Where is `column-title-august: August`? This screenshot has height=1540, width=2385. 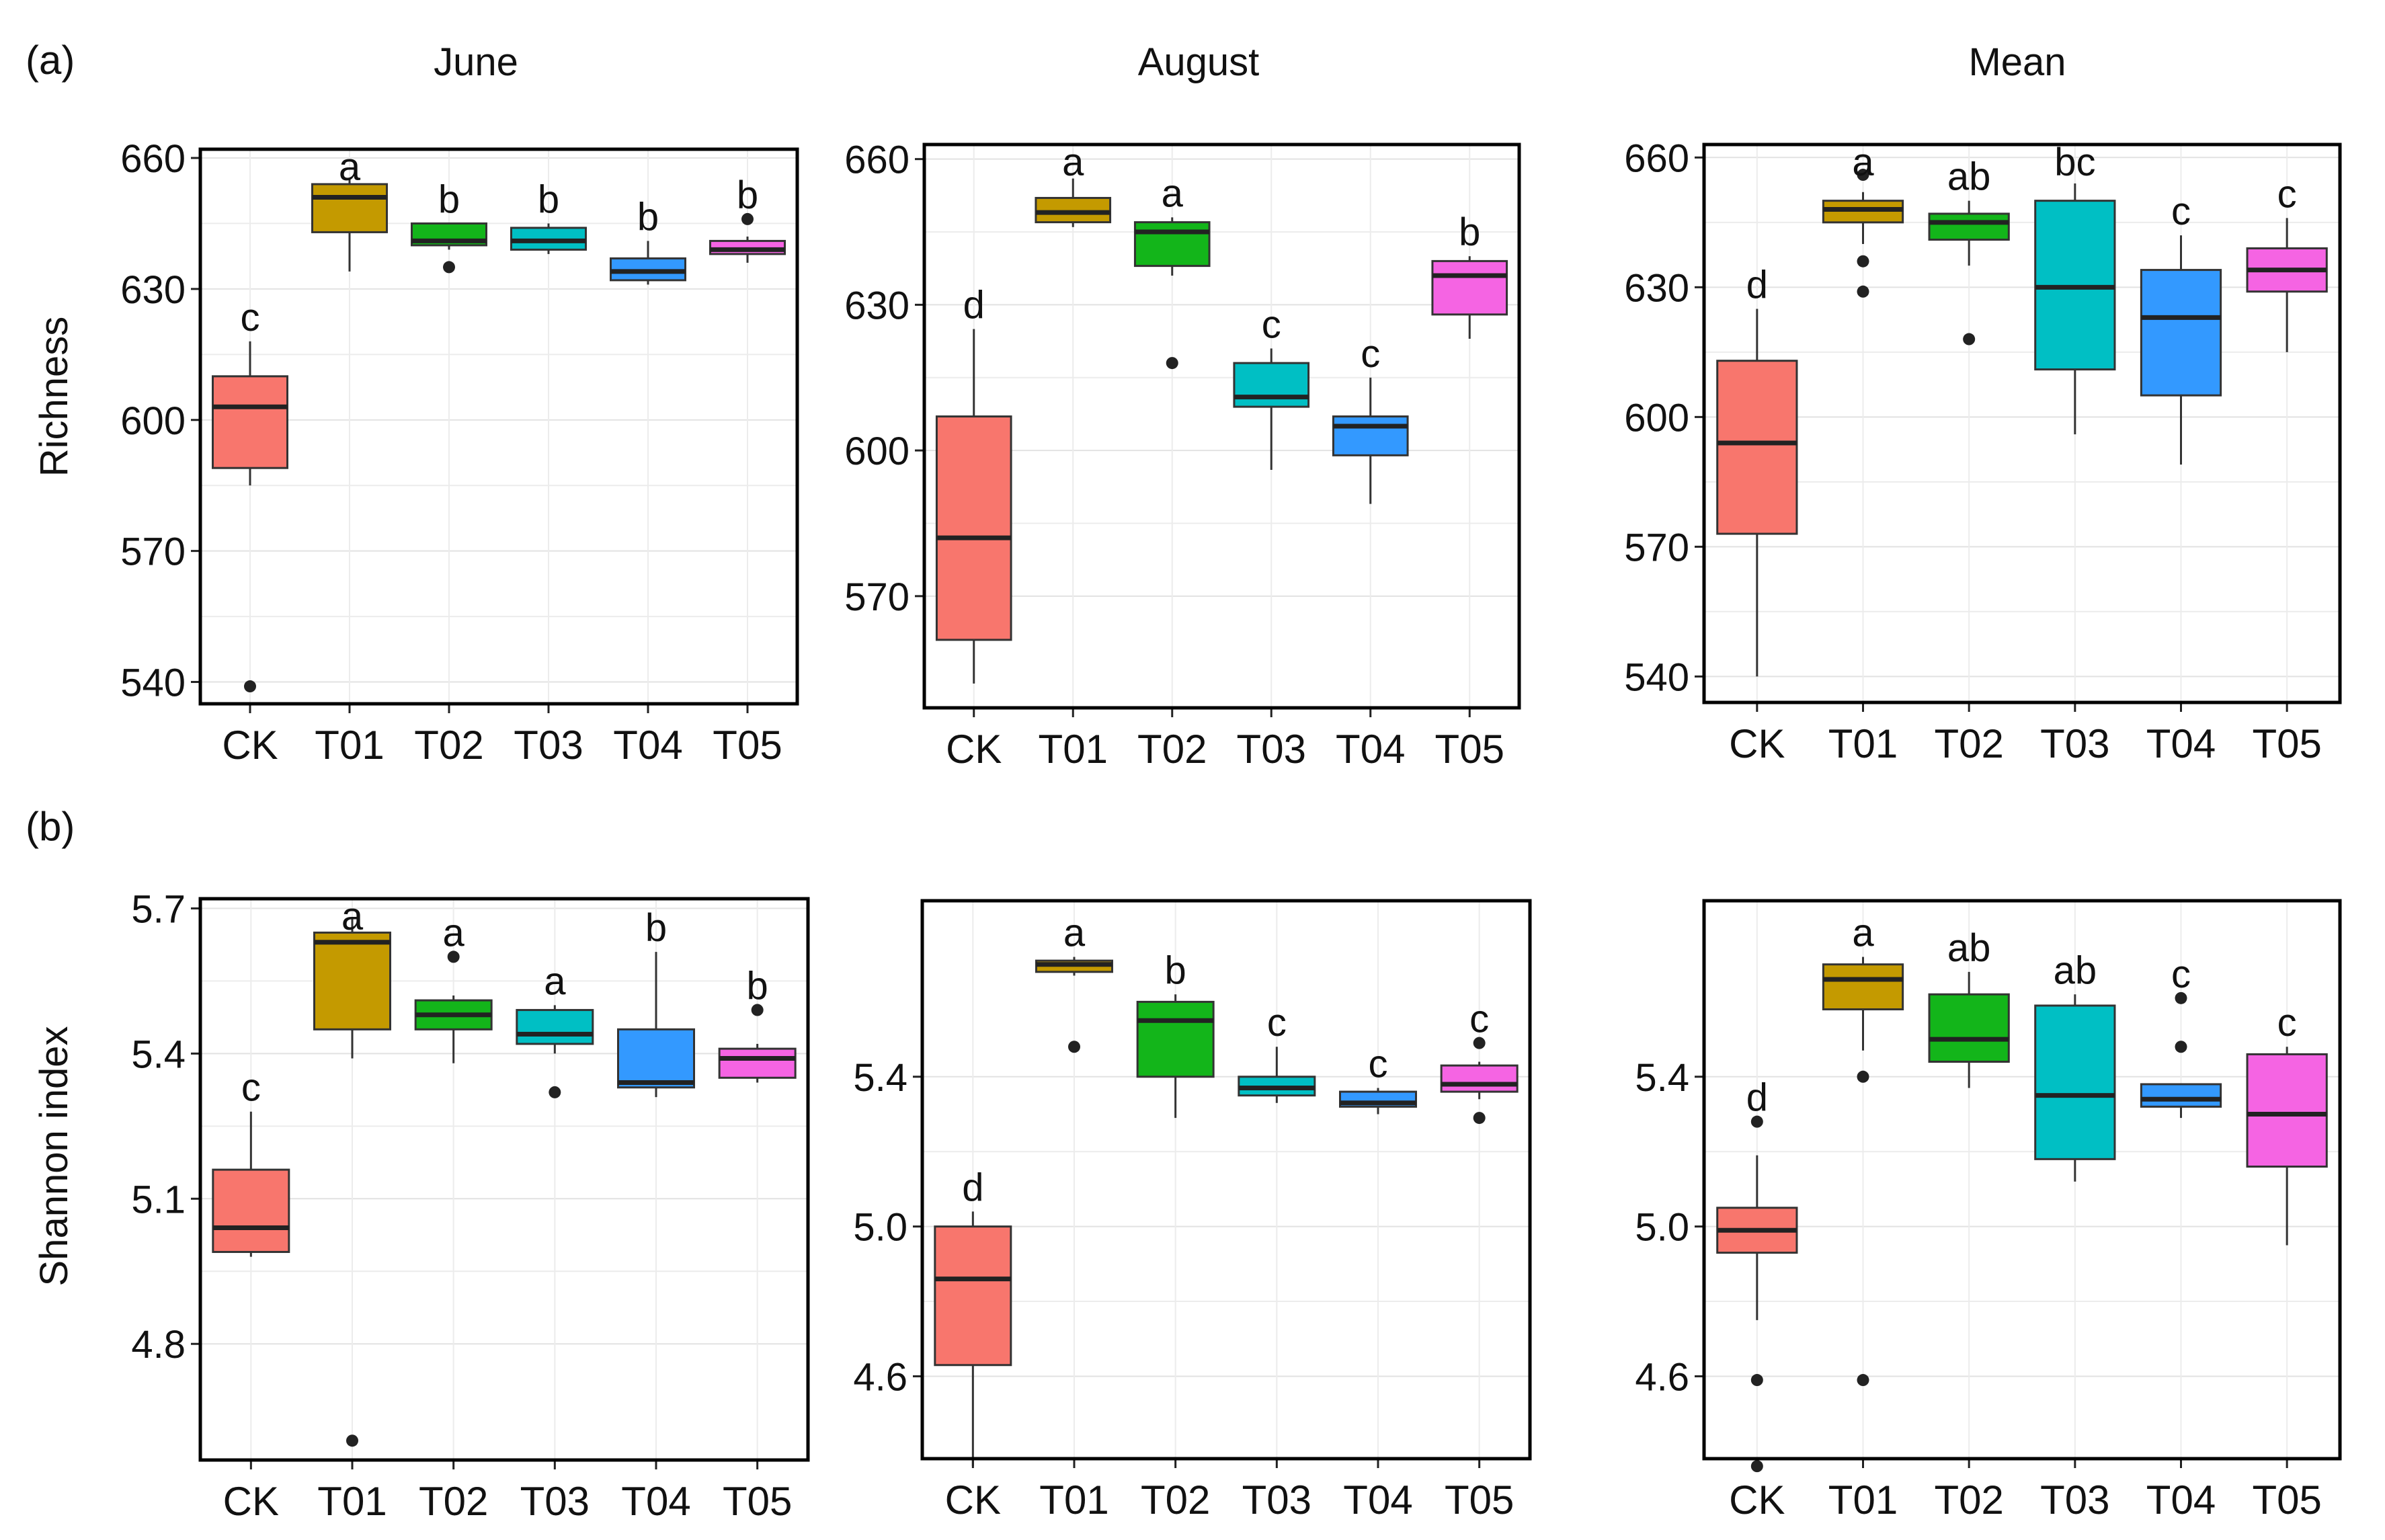
column-title-august: August is located at coordinates (1199, 62).